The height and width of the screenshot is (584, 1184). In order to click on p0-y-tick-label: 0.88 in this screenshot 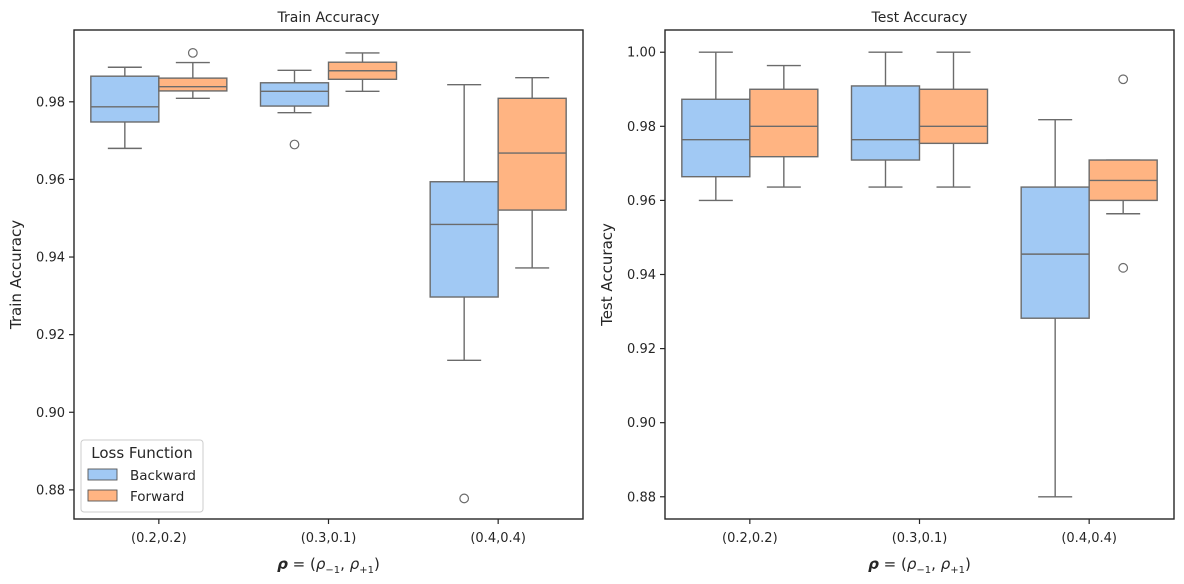, I will do `click(50, 490)`.